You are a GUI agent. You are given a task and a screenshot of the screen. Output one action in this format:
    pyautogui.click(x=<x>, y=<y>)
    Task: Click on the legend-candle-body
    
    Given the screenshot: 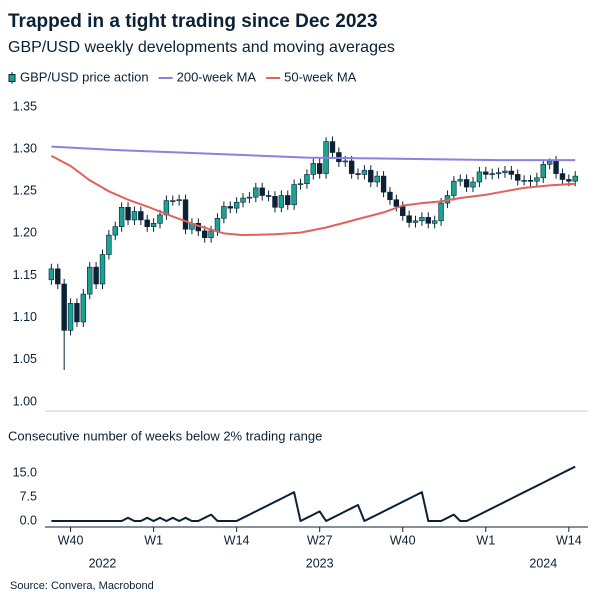 What is the action you would take?
    pyautogui.click(x=12, y=78)
    